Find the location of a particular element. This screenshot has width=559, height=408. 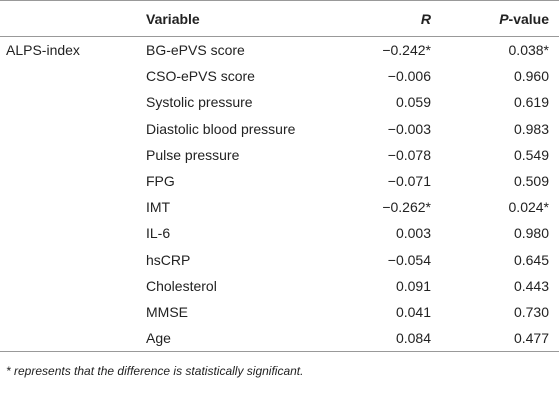

cell: 0.091 is located at coordinates (413, 285).